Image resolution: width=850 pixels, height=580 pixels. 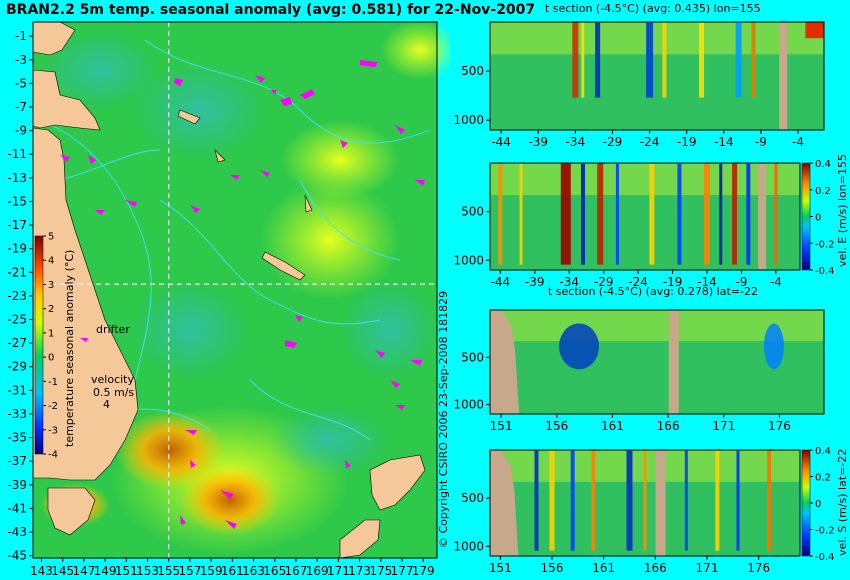 What do you see at coordinates (17, 249) in the screenshot?
I see `map-y-tick-label: -19` at bounding box center [17, 249].